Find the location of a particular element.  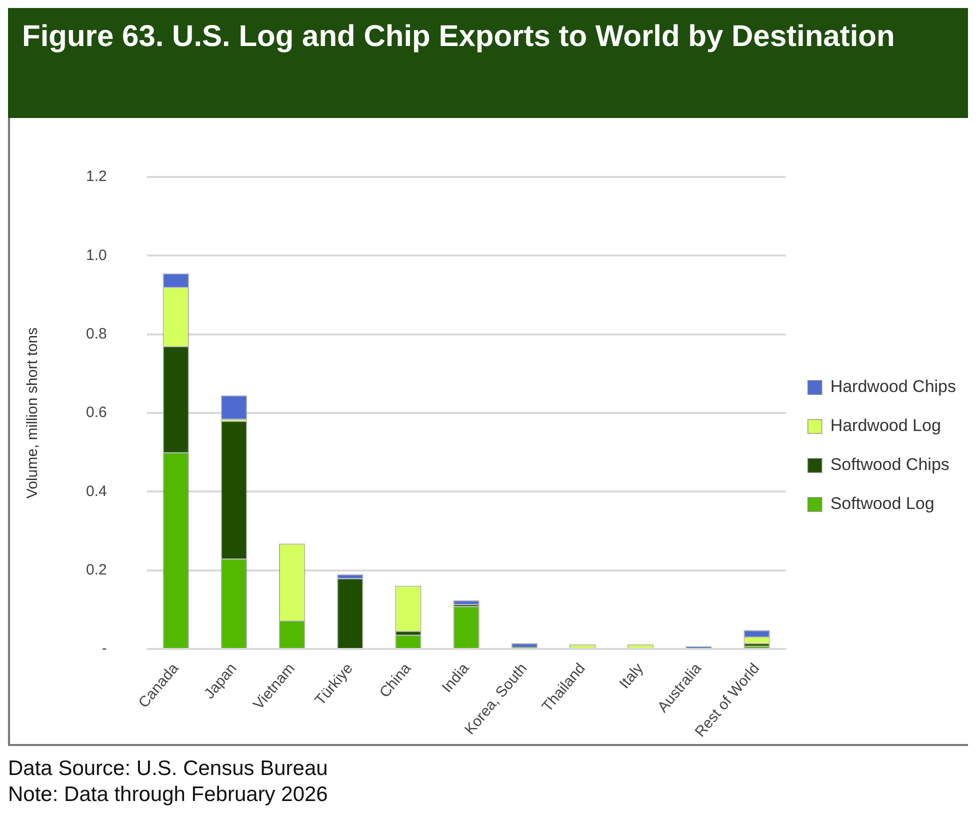

y-tick-label: 0.4 is located at coordinates (96, 491).